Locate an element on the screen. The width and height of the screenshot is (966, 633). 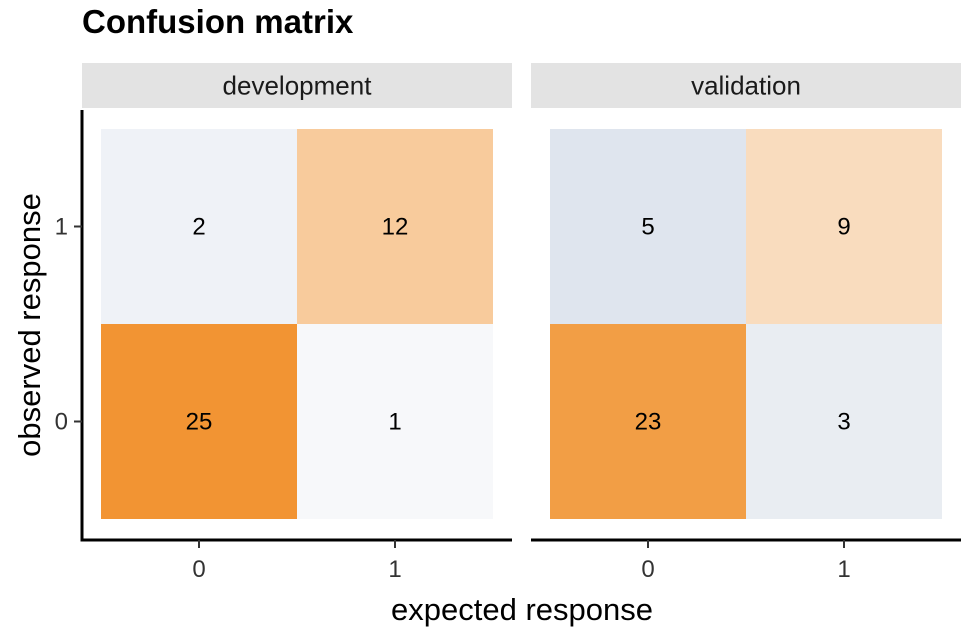
facet-strip-development is located at coordinates (297, 85).